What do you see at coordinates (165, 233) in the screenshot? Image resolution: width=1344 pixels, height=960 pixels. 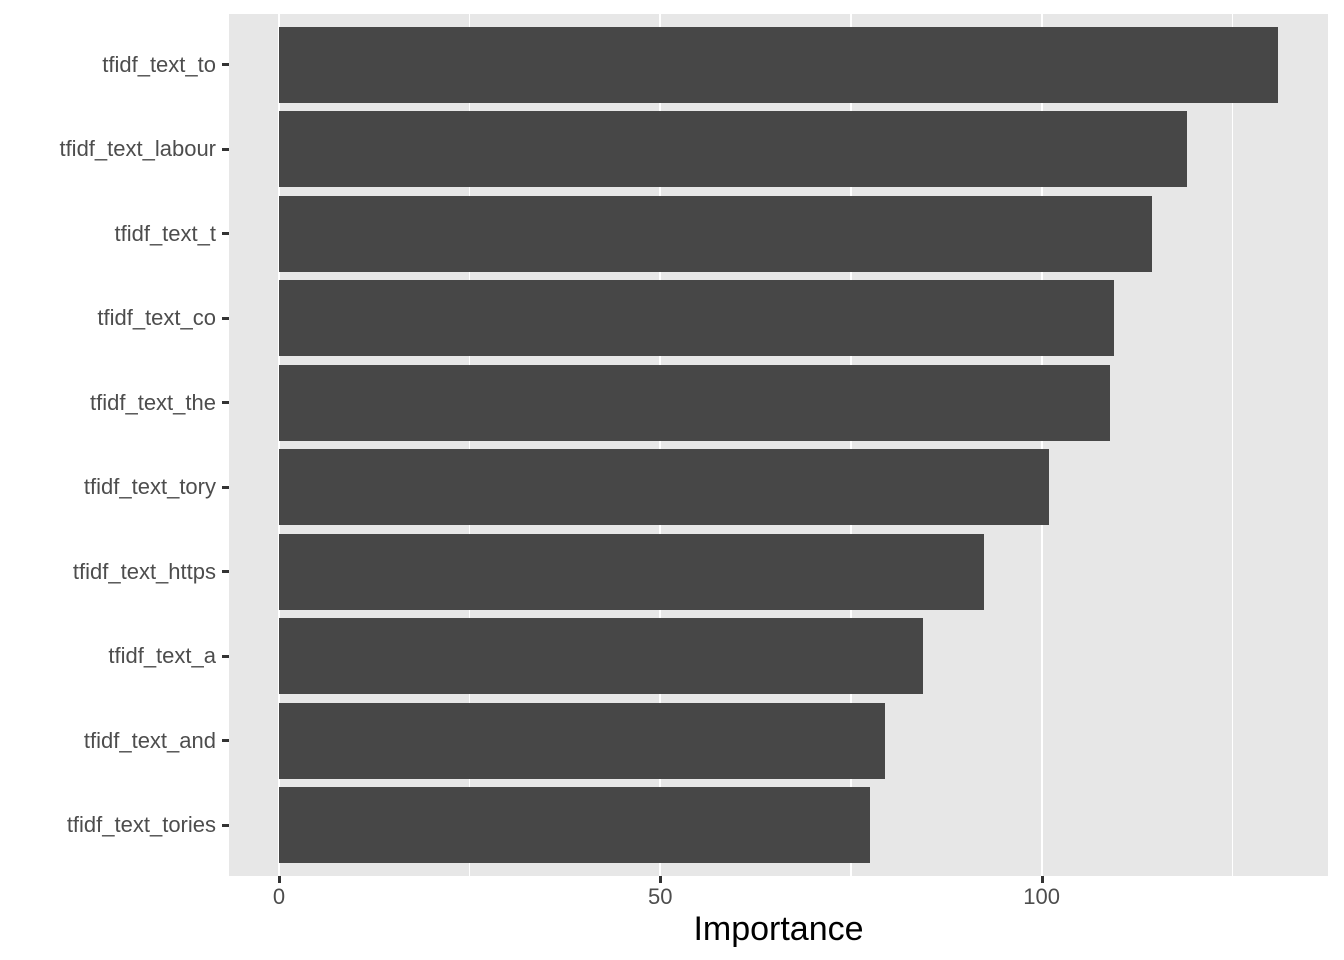 I see `y-tick-label: tfidf_text_t` at bounding box center [165, 233].